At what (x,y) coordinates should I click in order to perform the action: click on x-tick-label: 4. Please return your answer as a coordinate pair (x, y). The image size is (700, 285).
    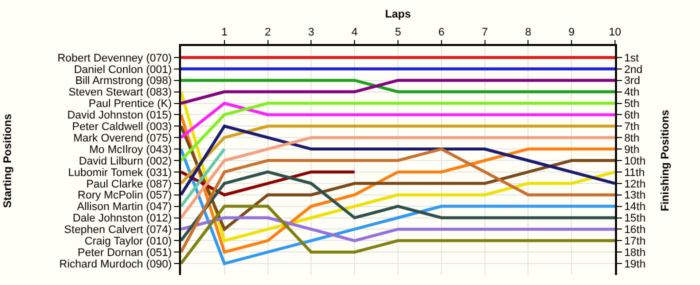
    Looking at the image, I should click on (355, 32).